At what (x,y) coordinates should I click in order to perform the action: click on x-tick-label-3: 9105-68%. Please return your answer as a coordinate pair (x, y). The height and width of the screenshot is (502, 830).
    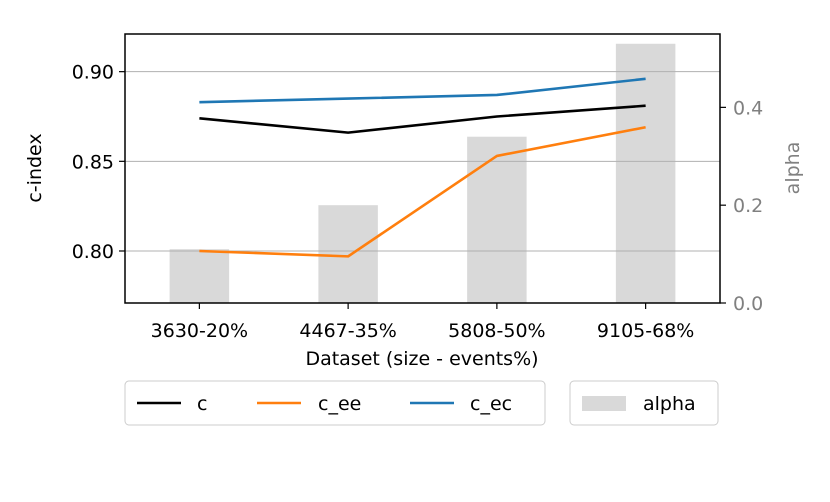
    Looking at the image, I should click on (645, 331).